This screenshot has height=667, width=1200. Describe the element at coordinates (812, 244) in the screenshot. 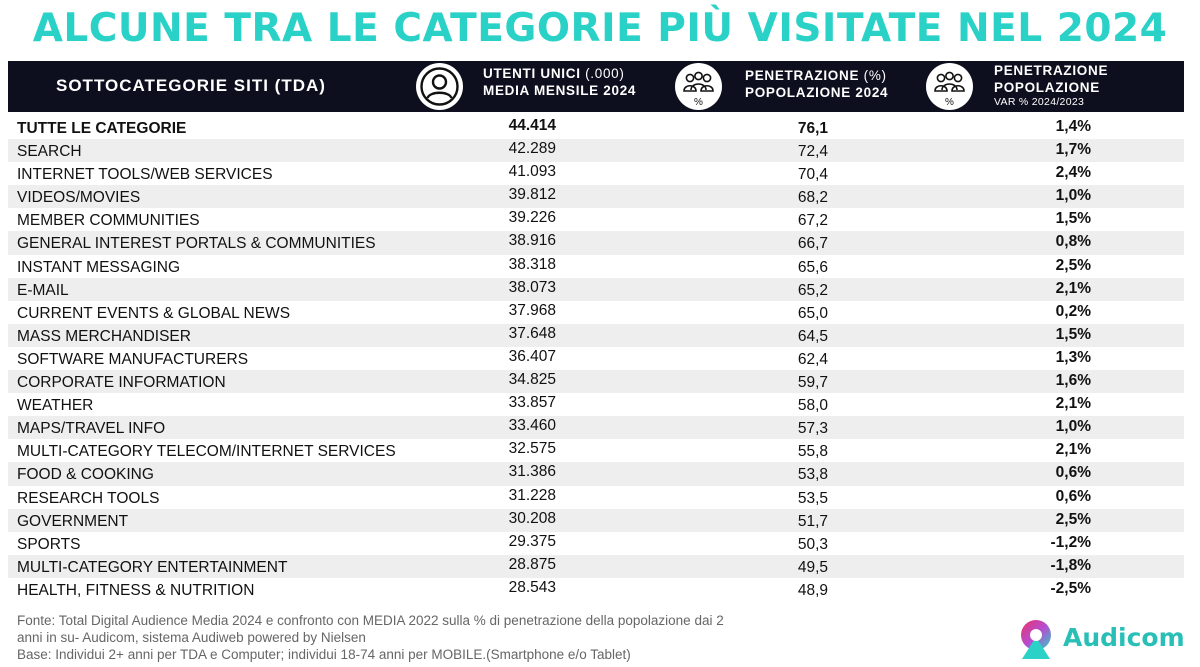

I see `penetration-cell: 66,7` at that location.